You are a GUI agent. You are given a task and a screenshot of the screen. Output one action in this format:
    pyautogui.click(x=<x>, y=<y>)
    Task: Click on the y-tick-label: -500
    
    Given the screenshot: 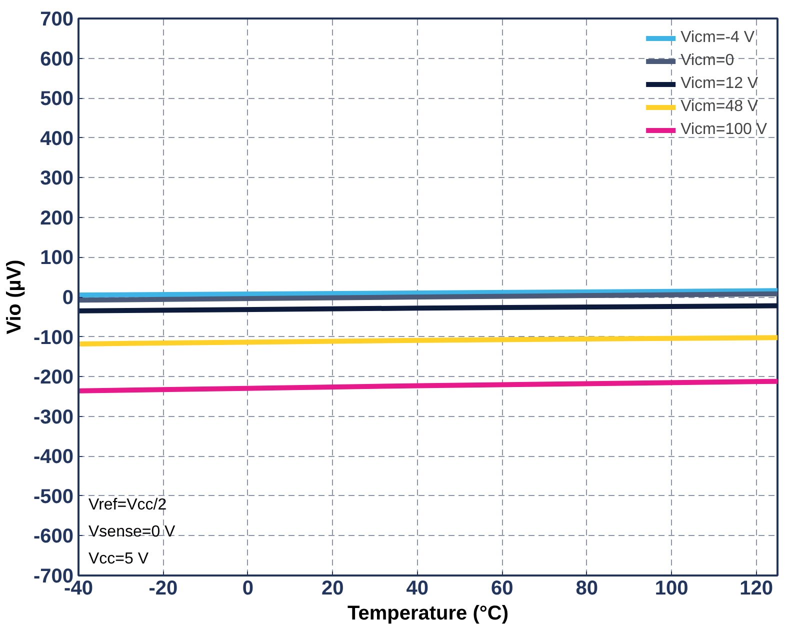 What is the action you would take?
    pyautogui.click(x=53, y=497)
    